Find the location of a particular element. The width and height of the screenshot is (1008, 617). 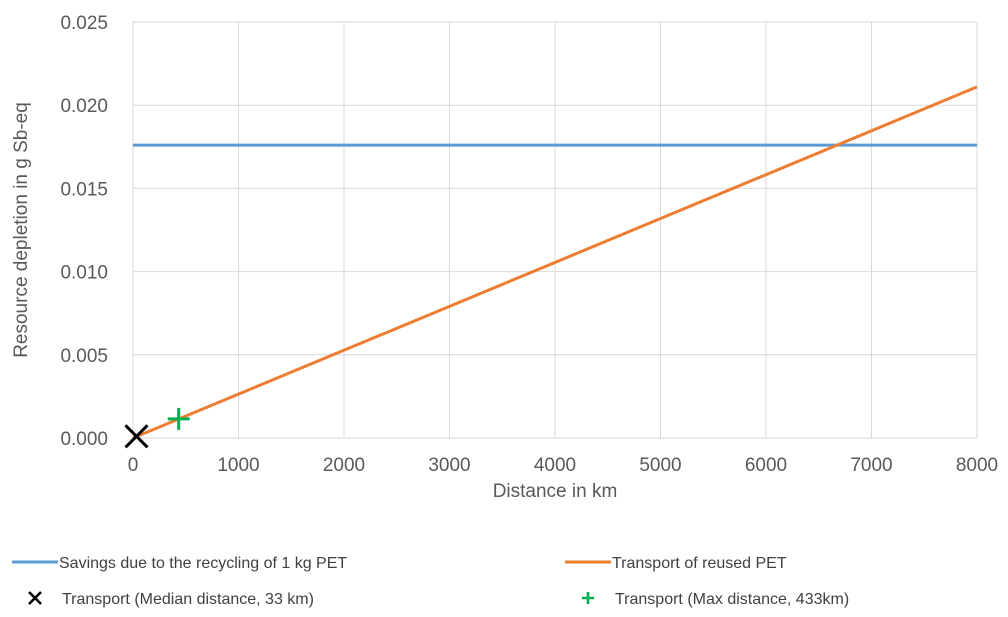

legend-item-0: Savings due to the recycling of 1 kg PET is located at coordinates (179, 563).